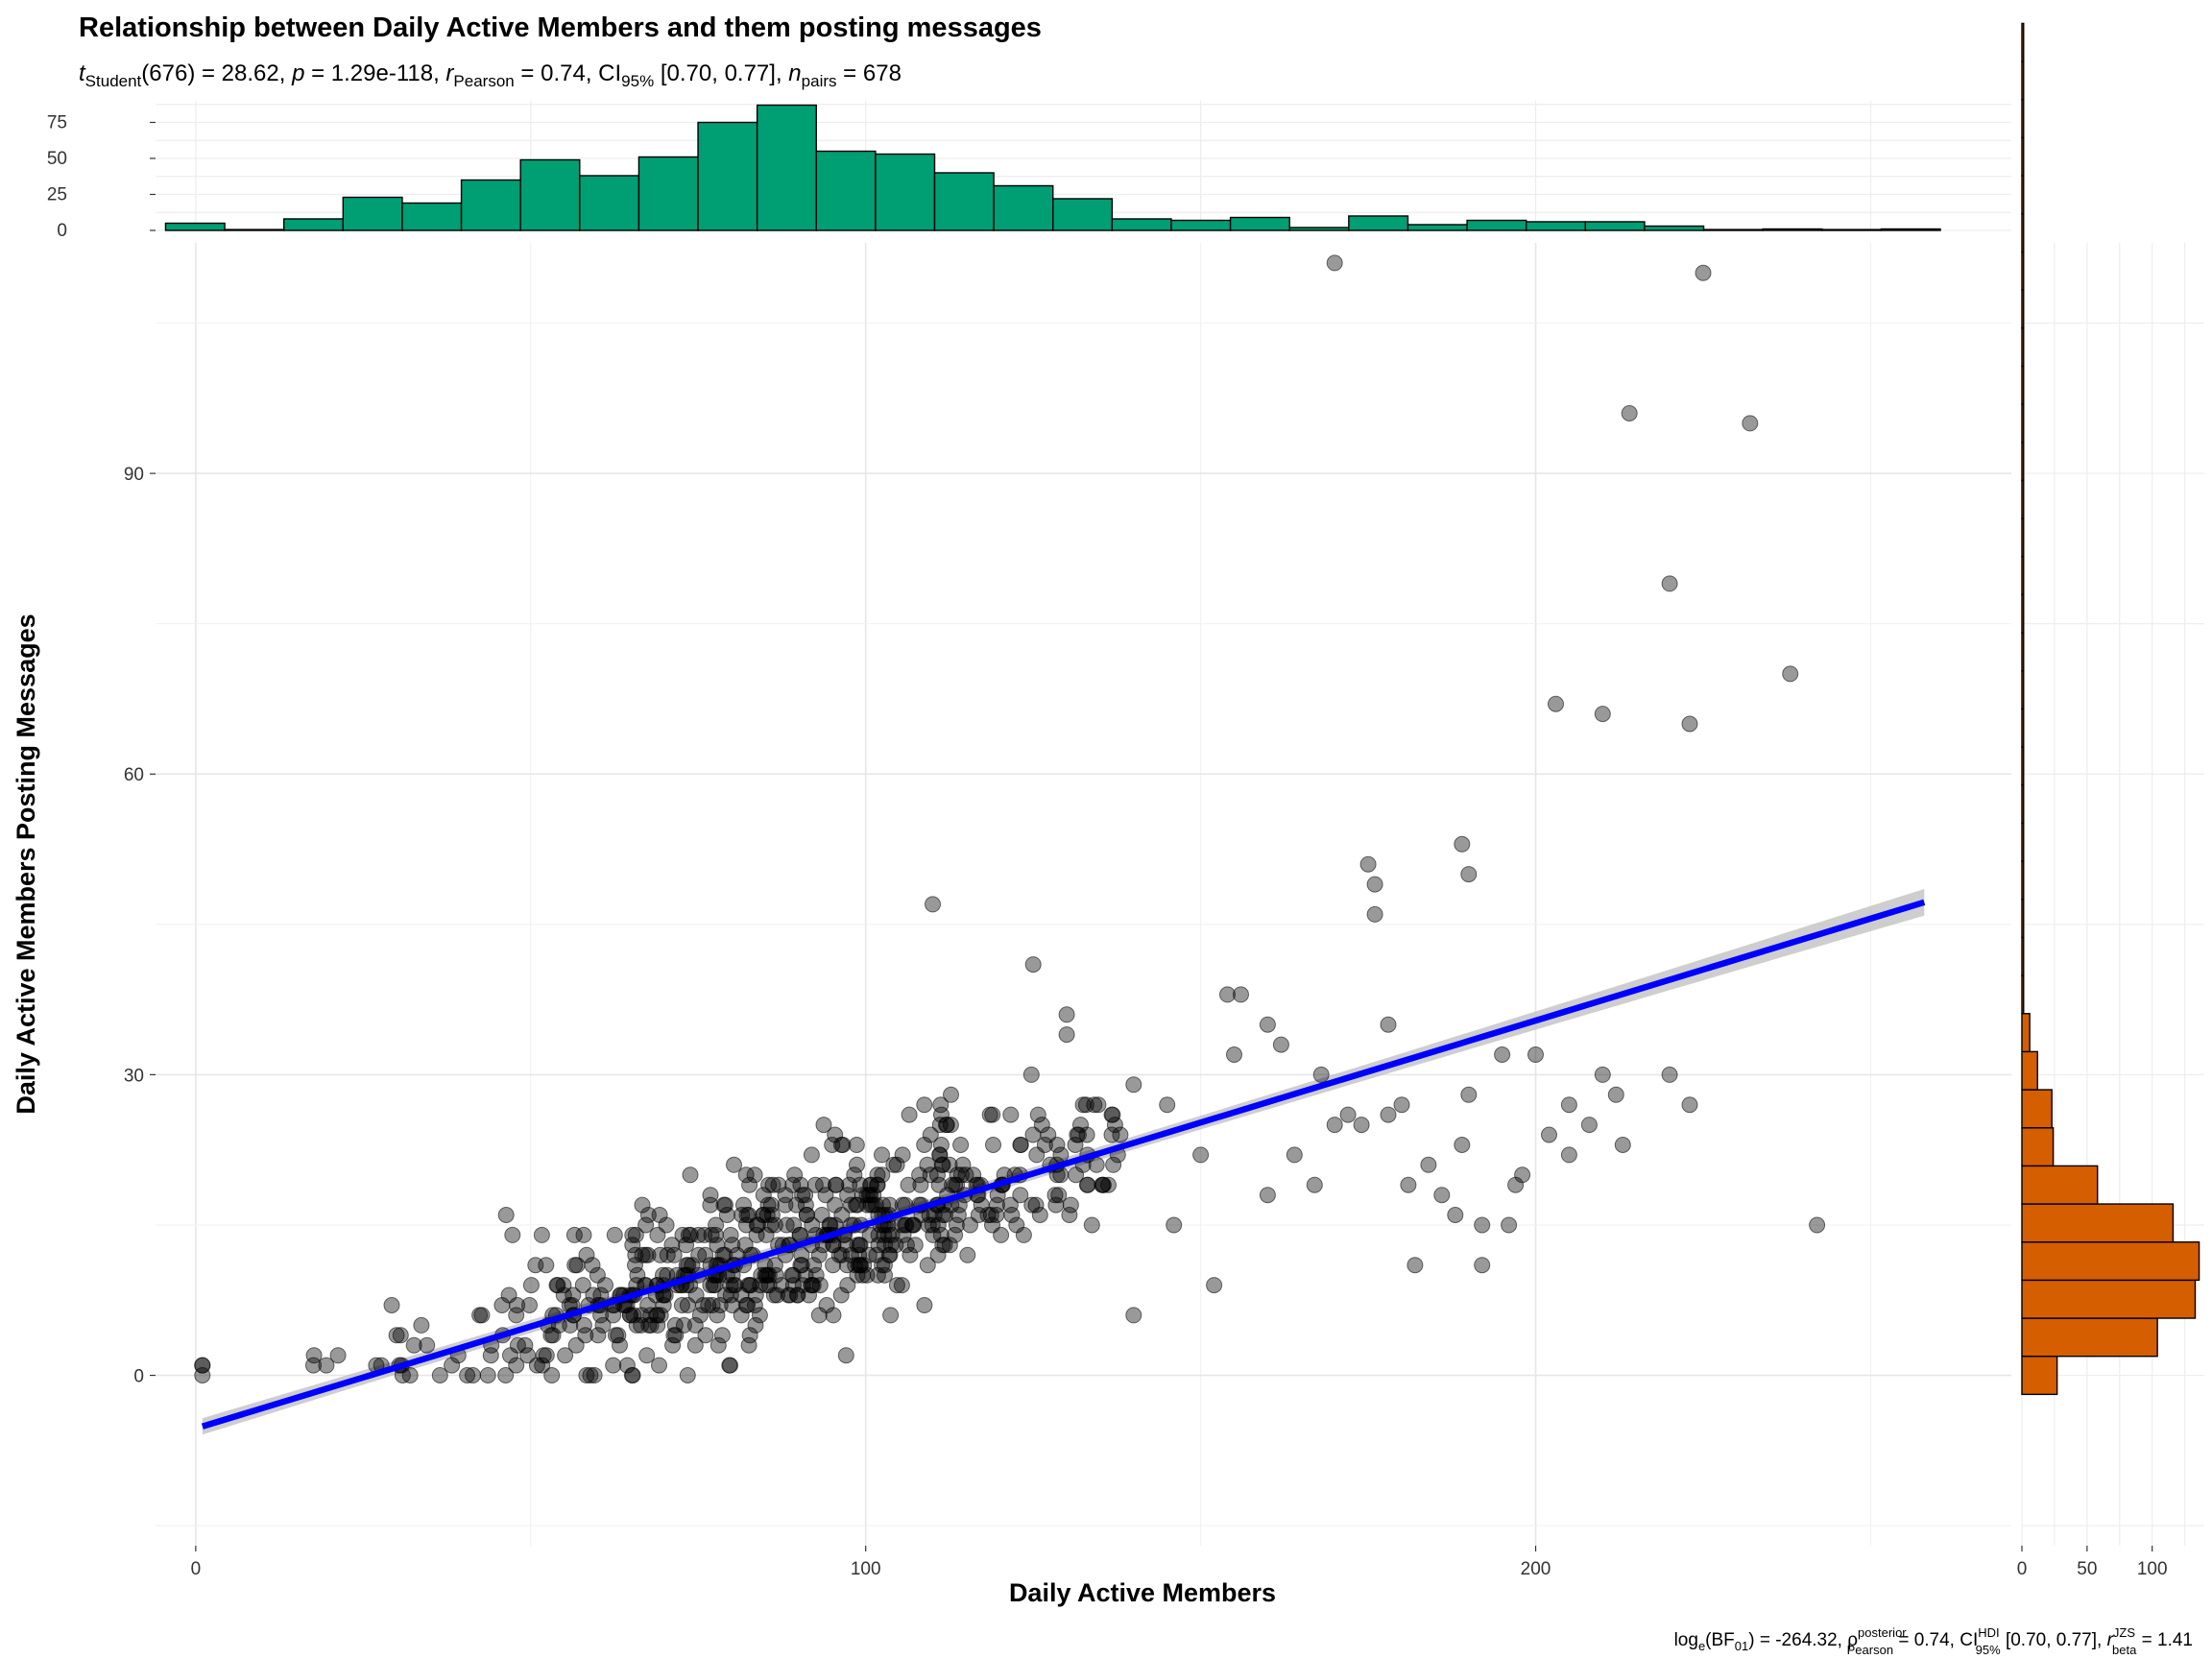 The image size is (2212, 1659). Describe the element at coordinates (138, 1377) in the screenshot. I see `y-tick-label: 0` at that location.